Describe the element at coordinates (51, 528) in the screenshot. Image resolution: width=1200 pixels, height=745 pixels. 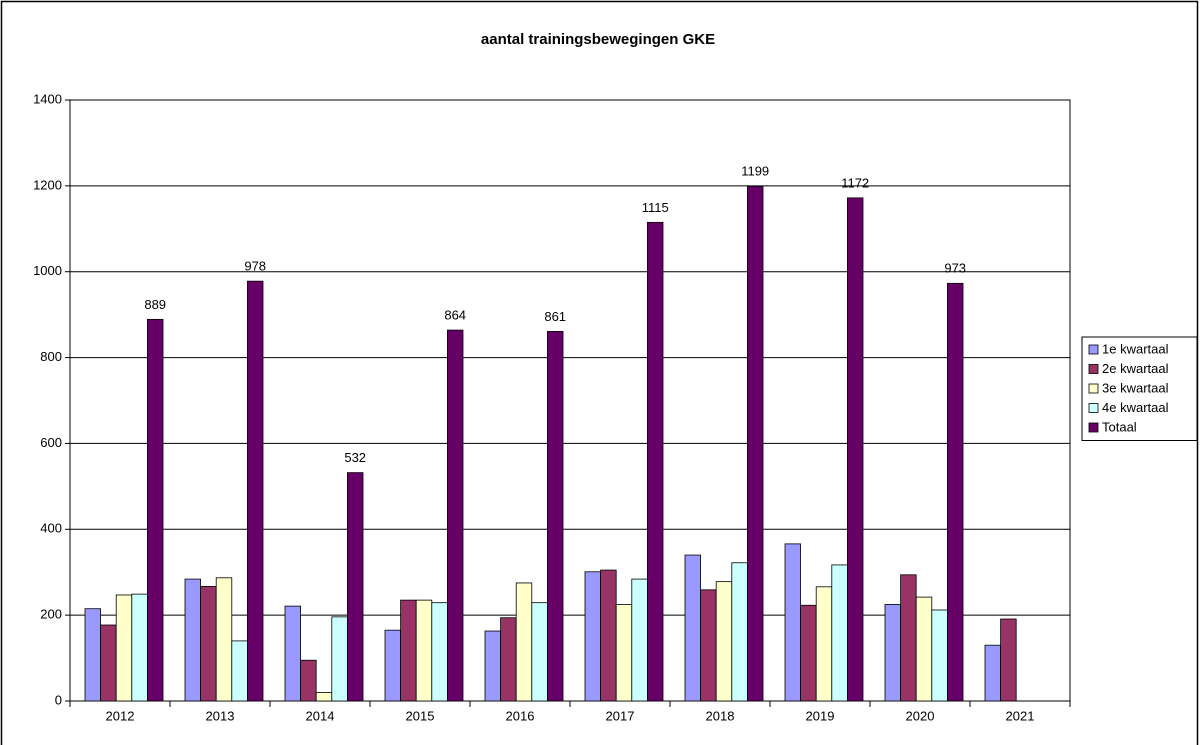
I see `y-tick-label: 400` at that location.